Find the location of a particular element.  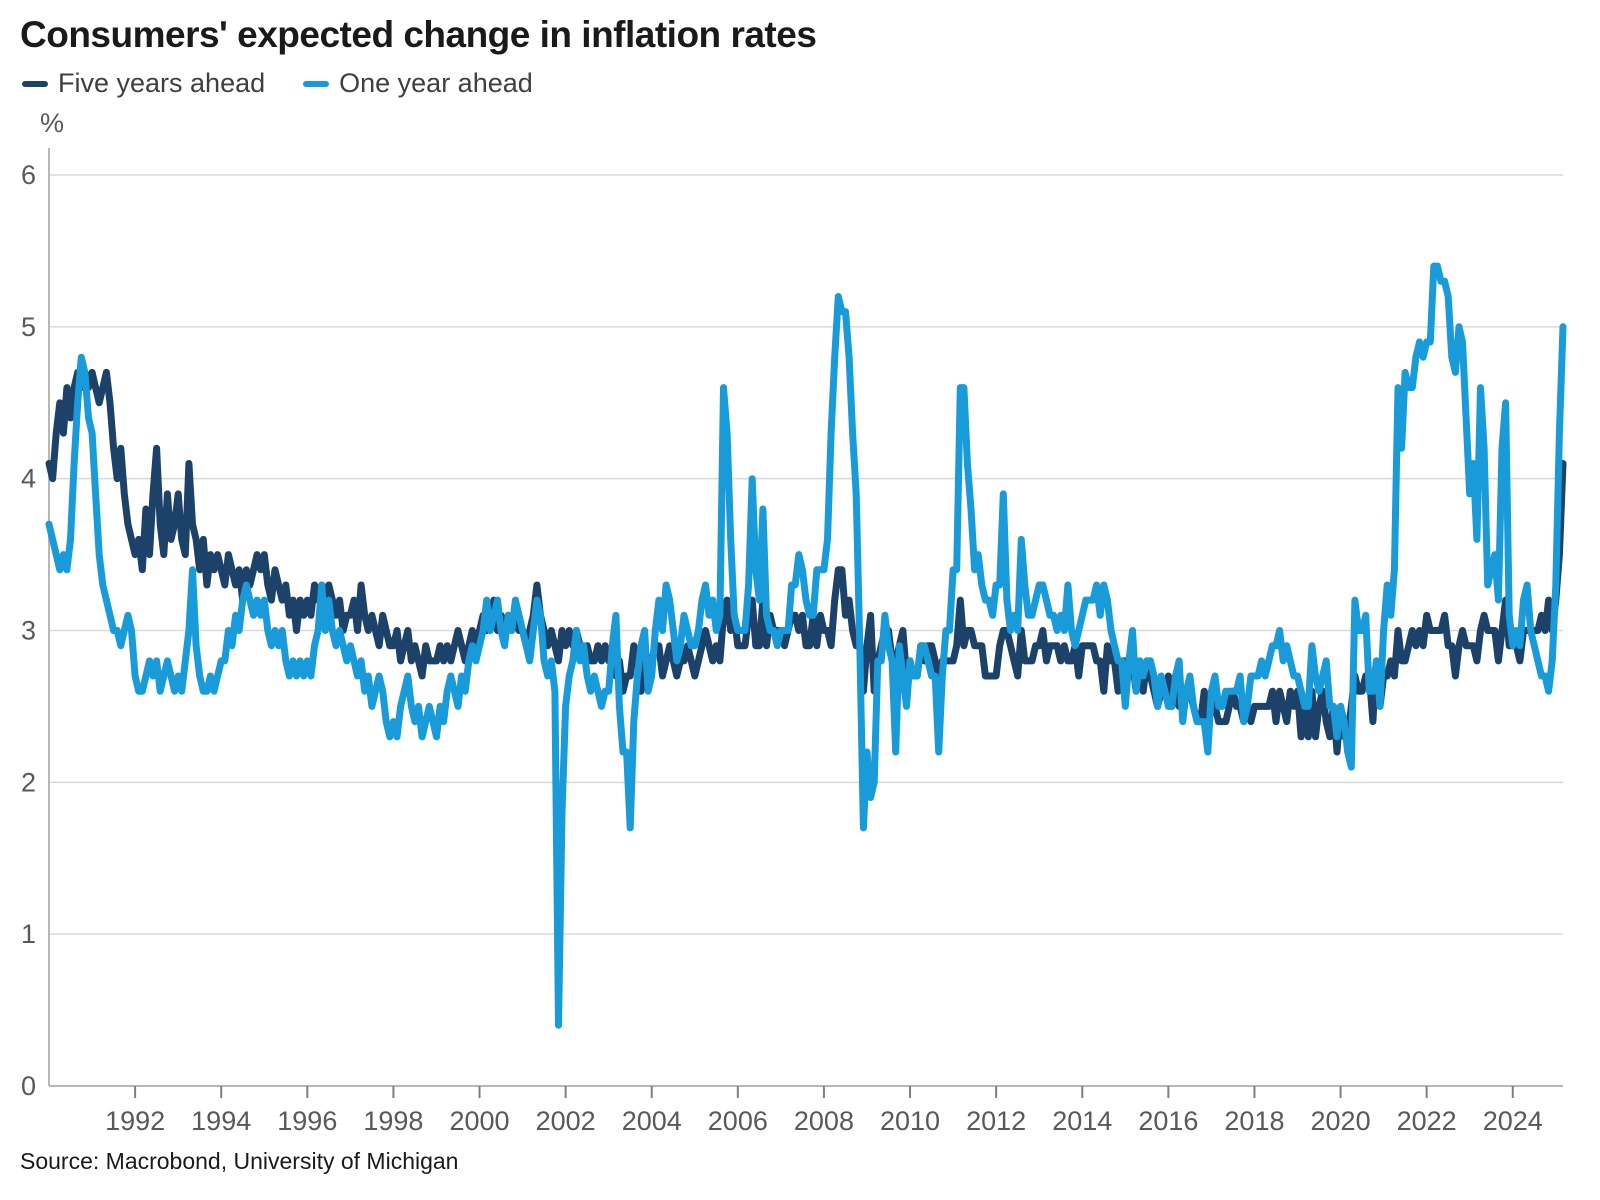

y-tick-label-6: 6 is located at coordinates (28, 175).